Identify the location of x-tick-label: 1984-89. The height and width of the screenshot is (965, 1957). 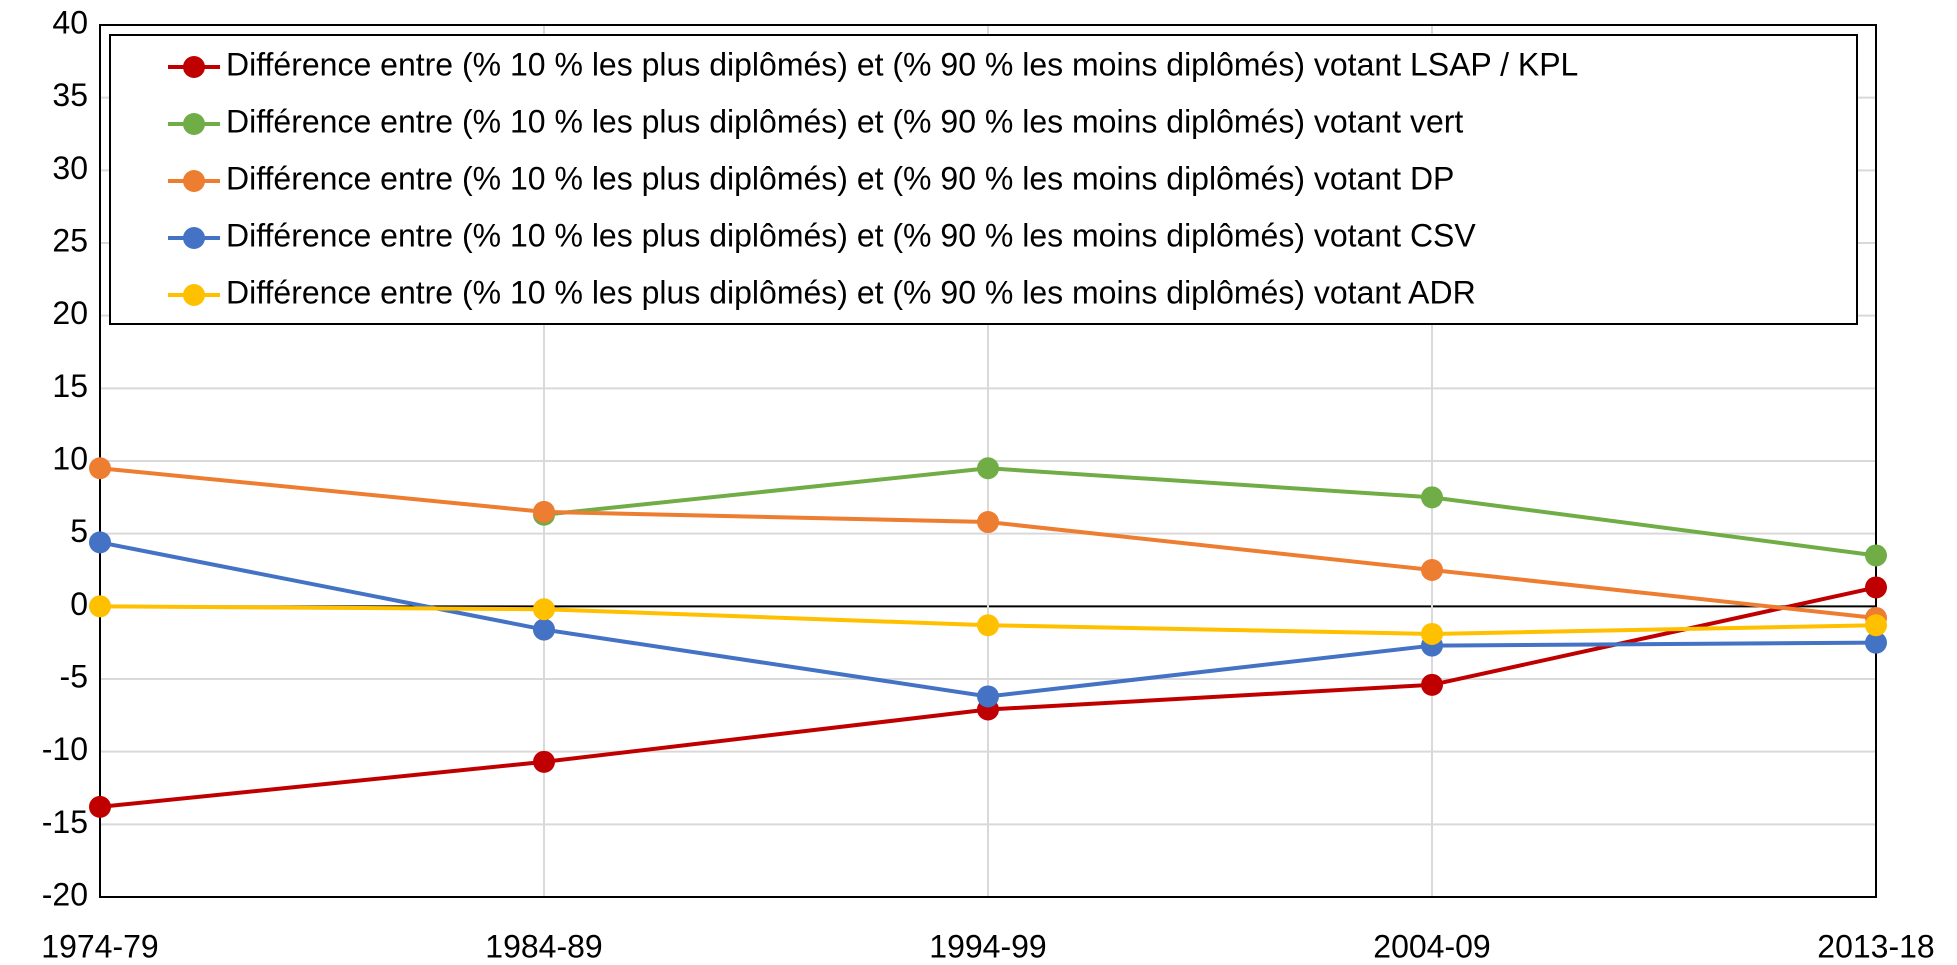
(543, 946).